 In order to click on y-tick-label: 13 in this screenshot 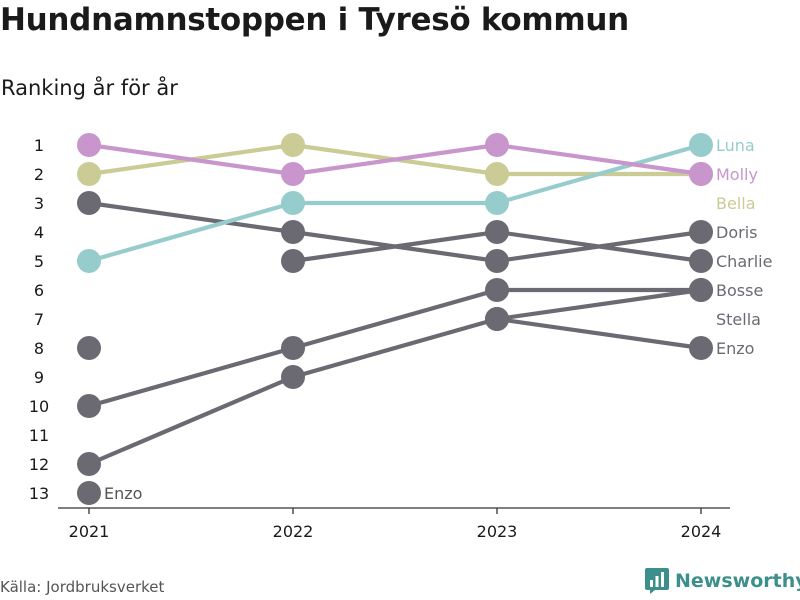, I will do `click(39, 493)`.